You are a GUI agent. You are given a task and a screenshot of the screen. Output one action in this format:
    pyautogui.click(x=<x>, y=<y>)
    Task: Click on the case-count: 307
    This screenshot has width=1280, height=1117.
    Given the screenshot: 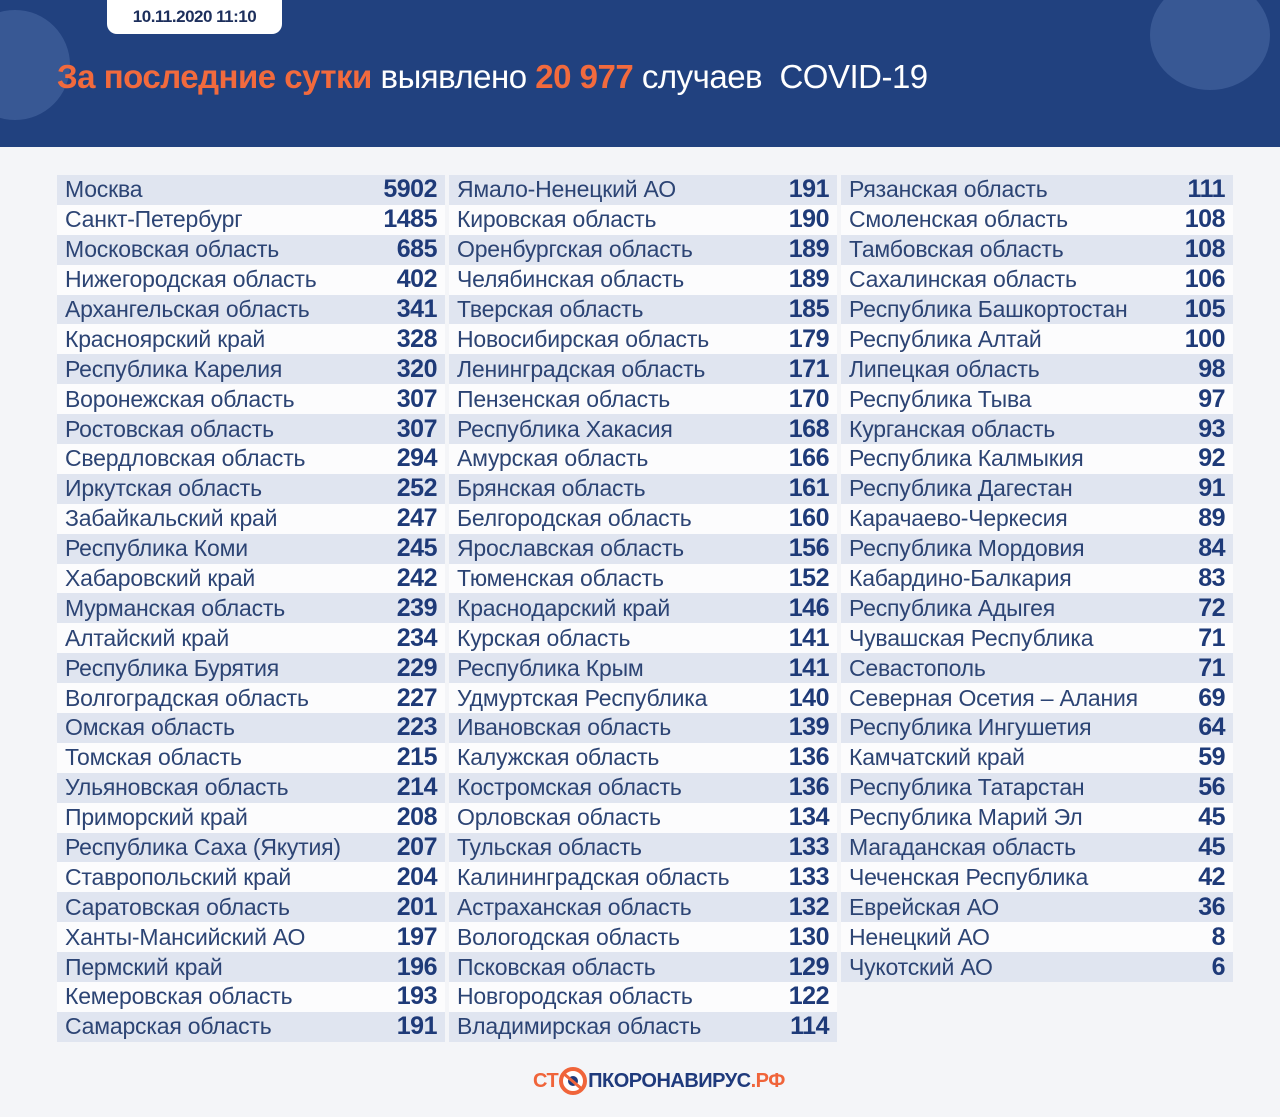 What is the action you would take?
    pyautogui.click(x=417, y=398)
    